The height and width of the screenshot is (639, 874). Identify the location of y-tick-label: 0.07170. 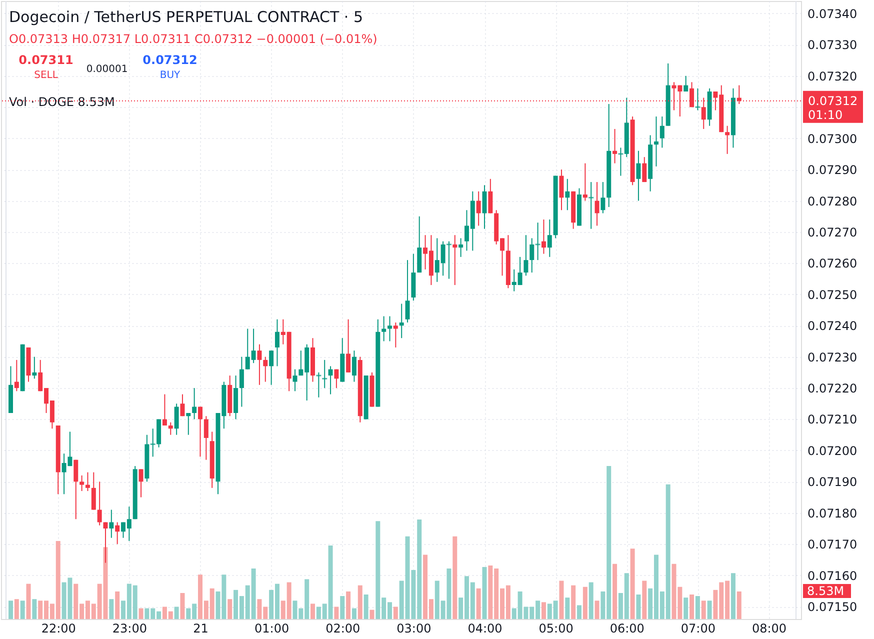
(833, 545).